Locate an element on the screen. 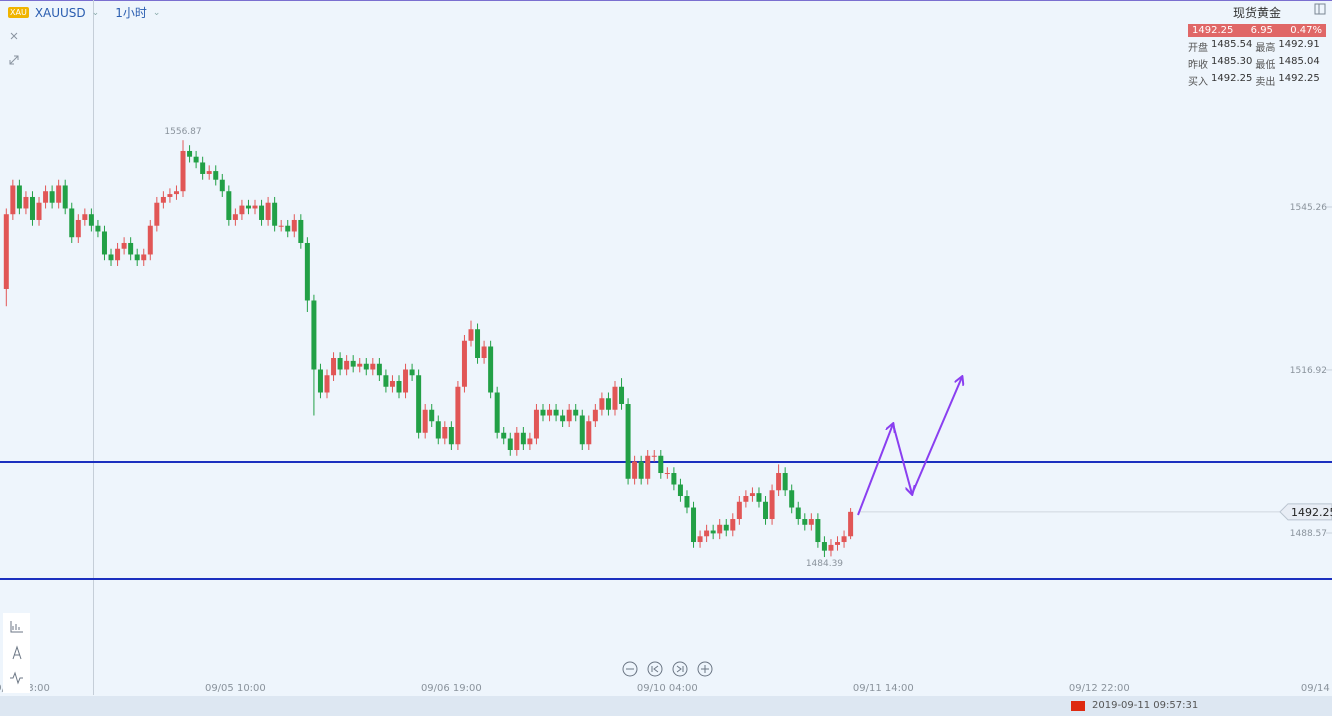 The image size is (1332, 716). symbol-icon: XAU is located at coordinates (18, 12).